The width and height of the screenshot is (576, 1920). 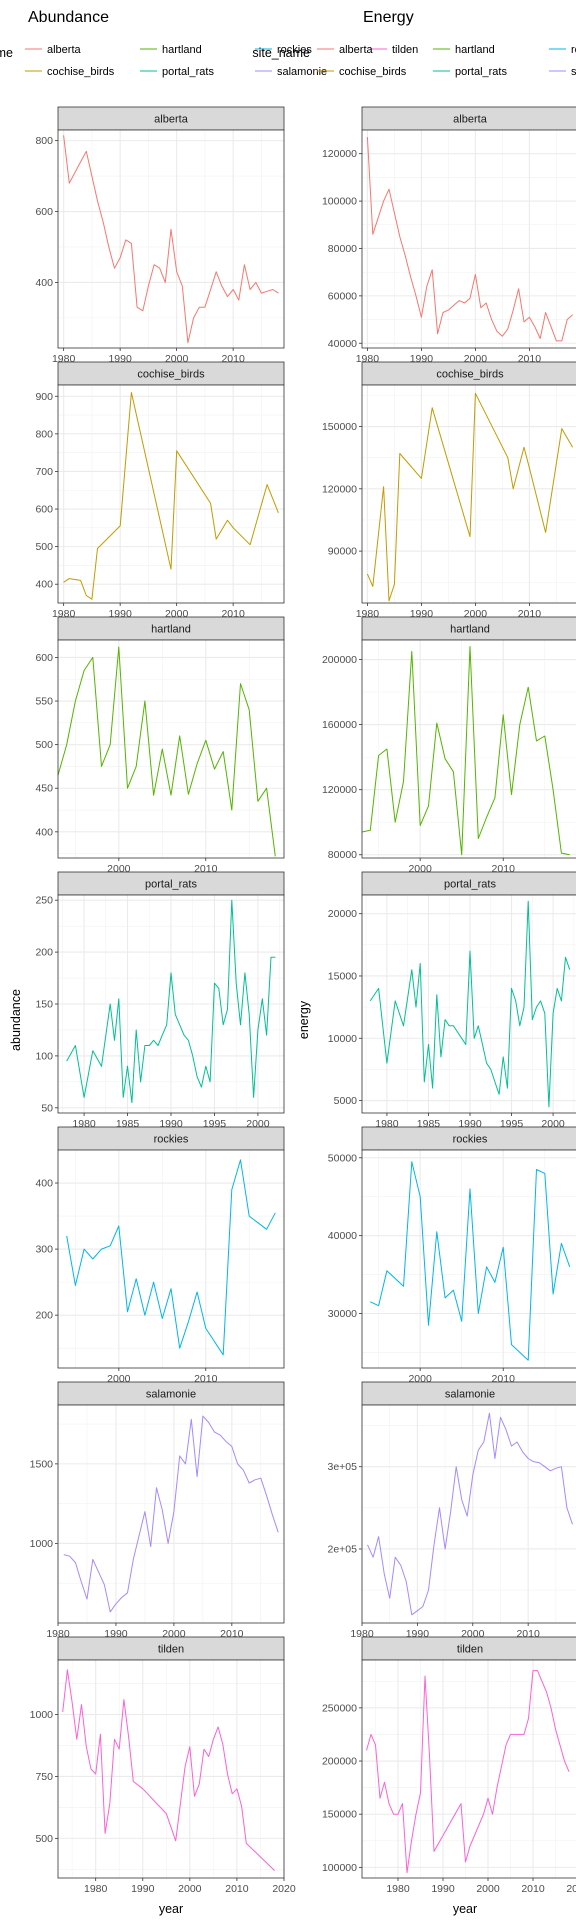 I want to click on series-line-alberta-energy, so click(x=469, y=239).